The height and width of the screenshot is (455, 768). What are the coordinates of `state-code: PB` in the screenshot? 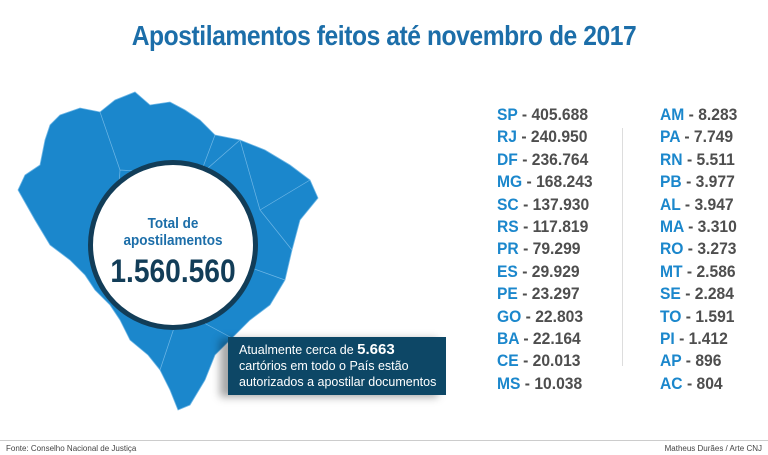 It's located at (671, 182).